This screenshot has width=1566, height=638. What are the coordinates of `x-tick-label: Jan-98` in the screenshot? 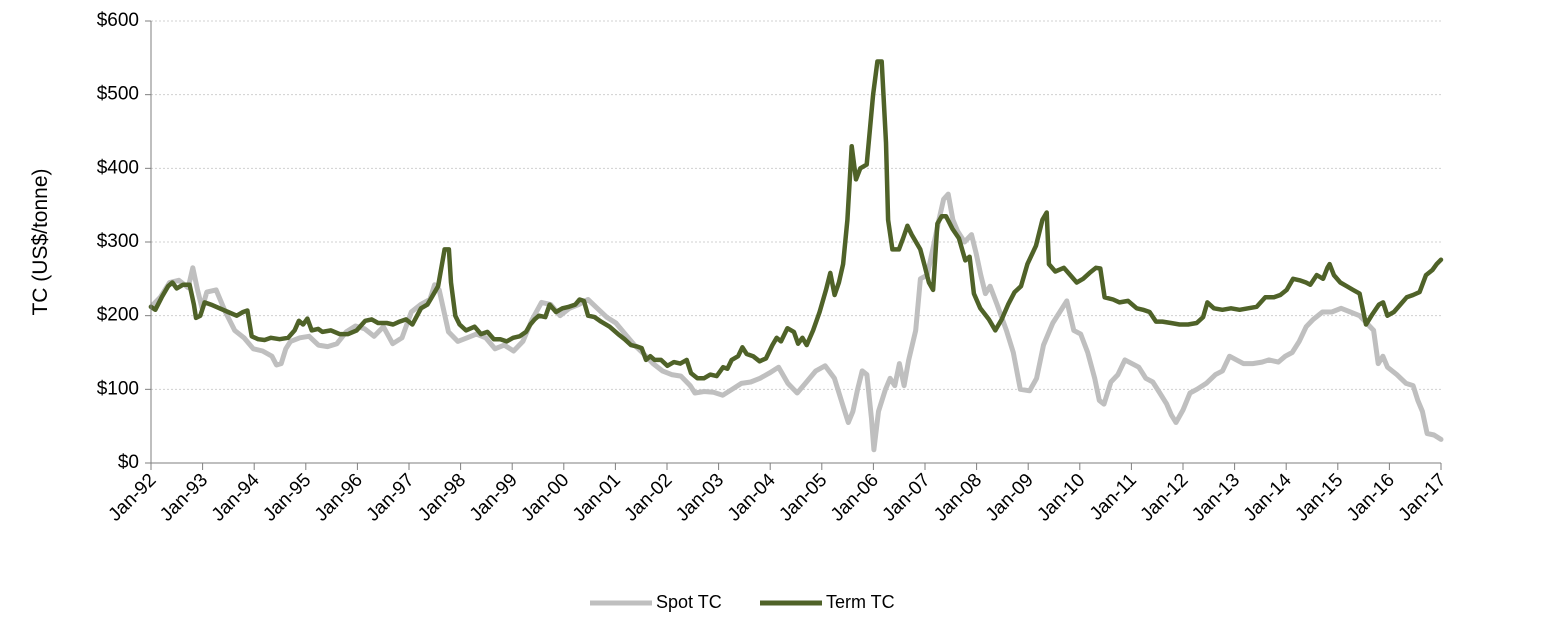 It's located at (442, 498).